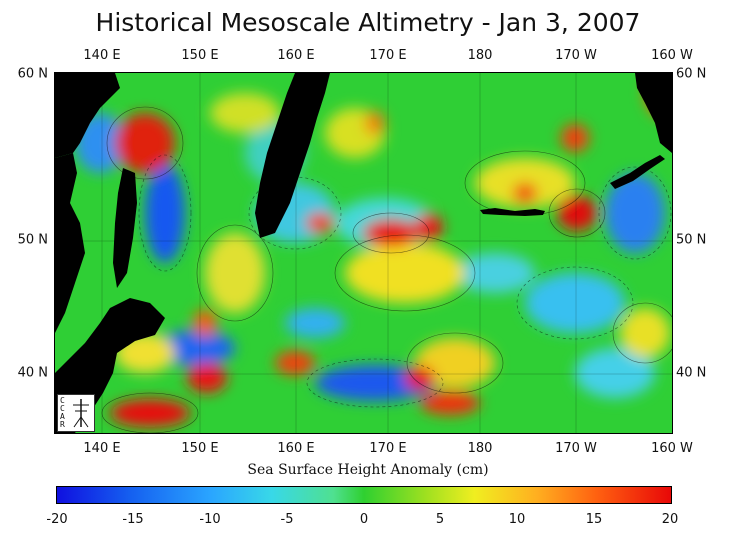 This screenshot has width=736, height=549. What do you see at coordinates (480, 55) in the screenshot?
I see `lon-tick-top: 180` at bounding box center [480, 55].